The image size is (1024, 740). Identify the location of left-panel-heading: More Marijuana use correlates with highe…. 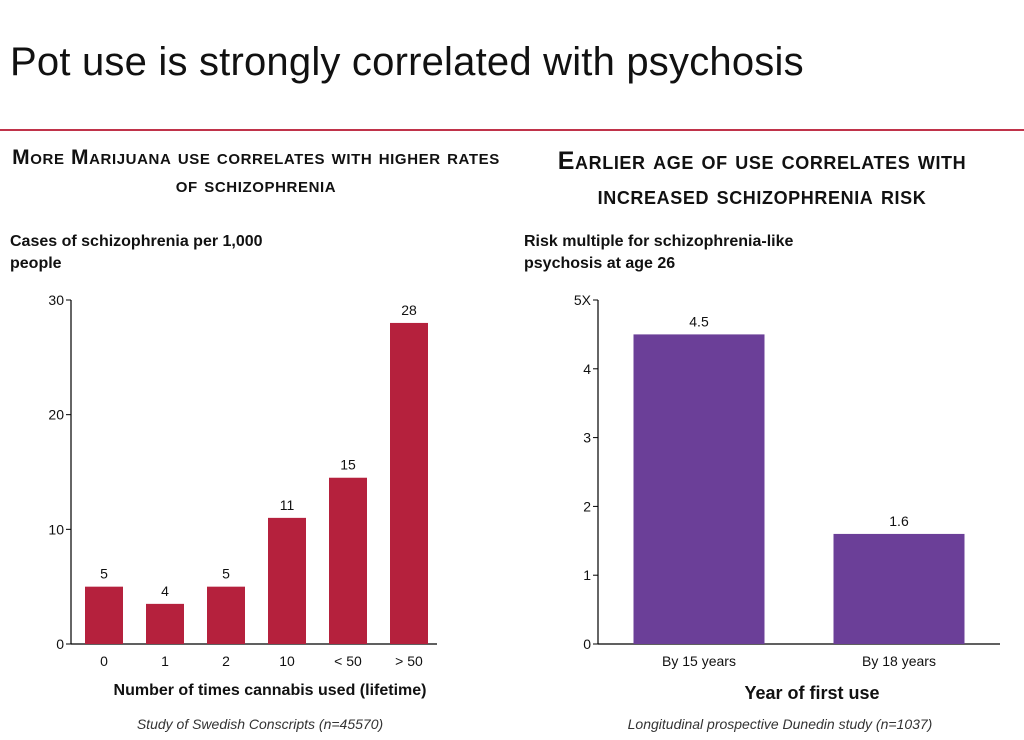
(256, 171).